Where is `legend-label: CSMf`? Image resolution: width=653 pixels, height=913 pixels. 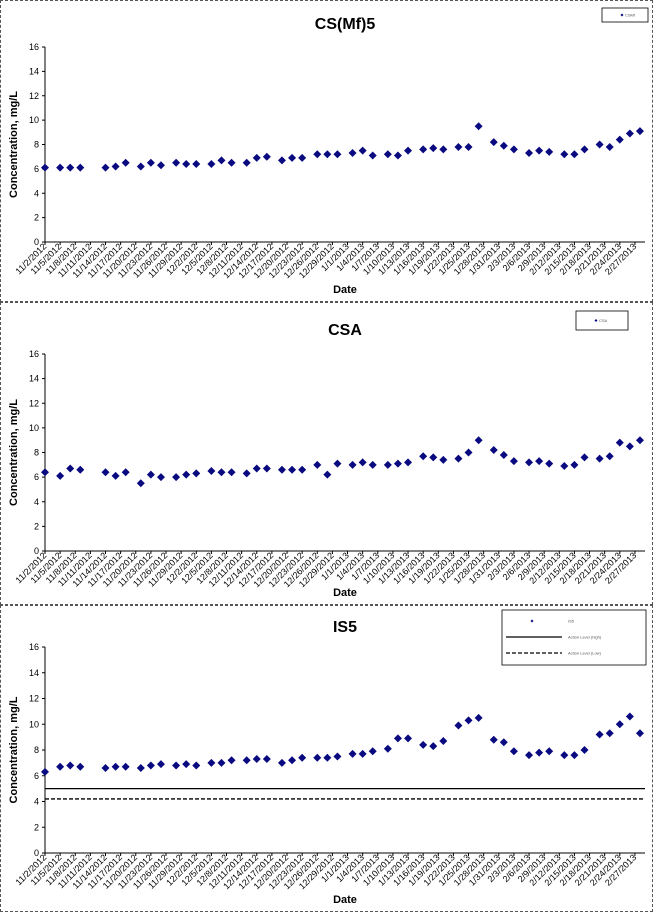
legend-label: CSMf is located at coordinates (630, 15).